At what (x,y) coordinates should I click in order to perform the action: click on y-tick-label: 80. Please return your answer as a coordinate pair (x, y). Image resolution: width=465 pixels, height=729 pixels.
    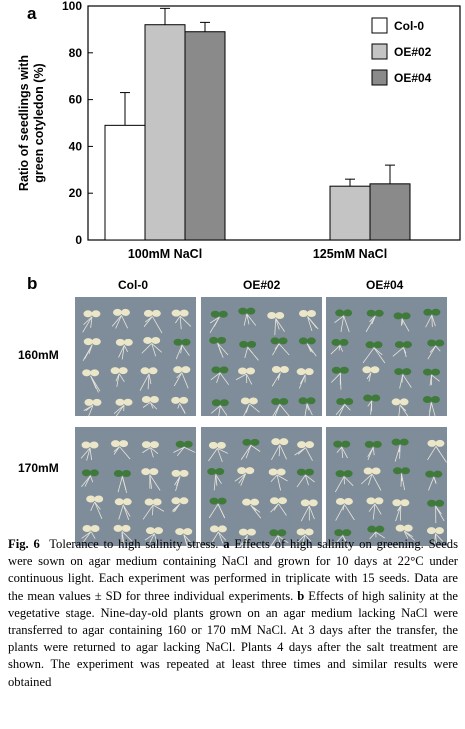
    Looking at the image, I should click on (76, 53).